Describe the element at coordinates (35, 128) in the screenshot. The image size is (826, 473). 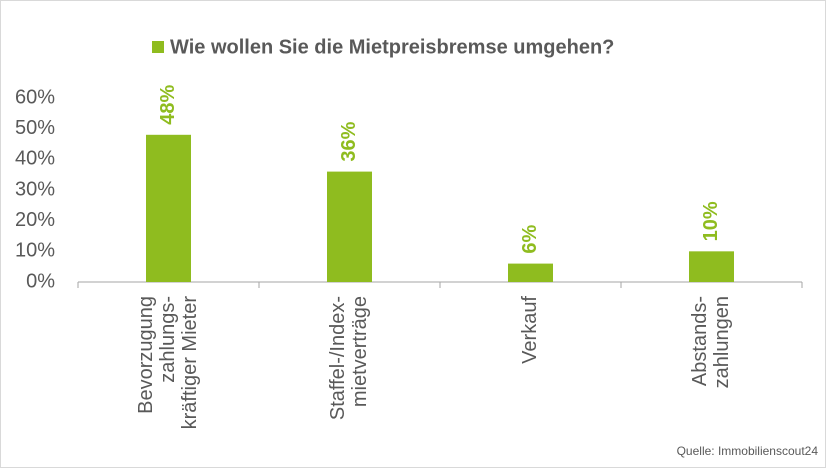
I see `y-tick-label: 50%` at that location.